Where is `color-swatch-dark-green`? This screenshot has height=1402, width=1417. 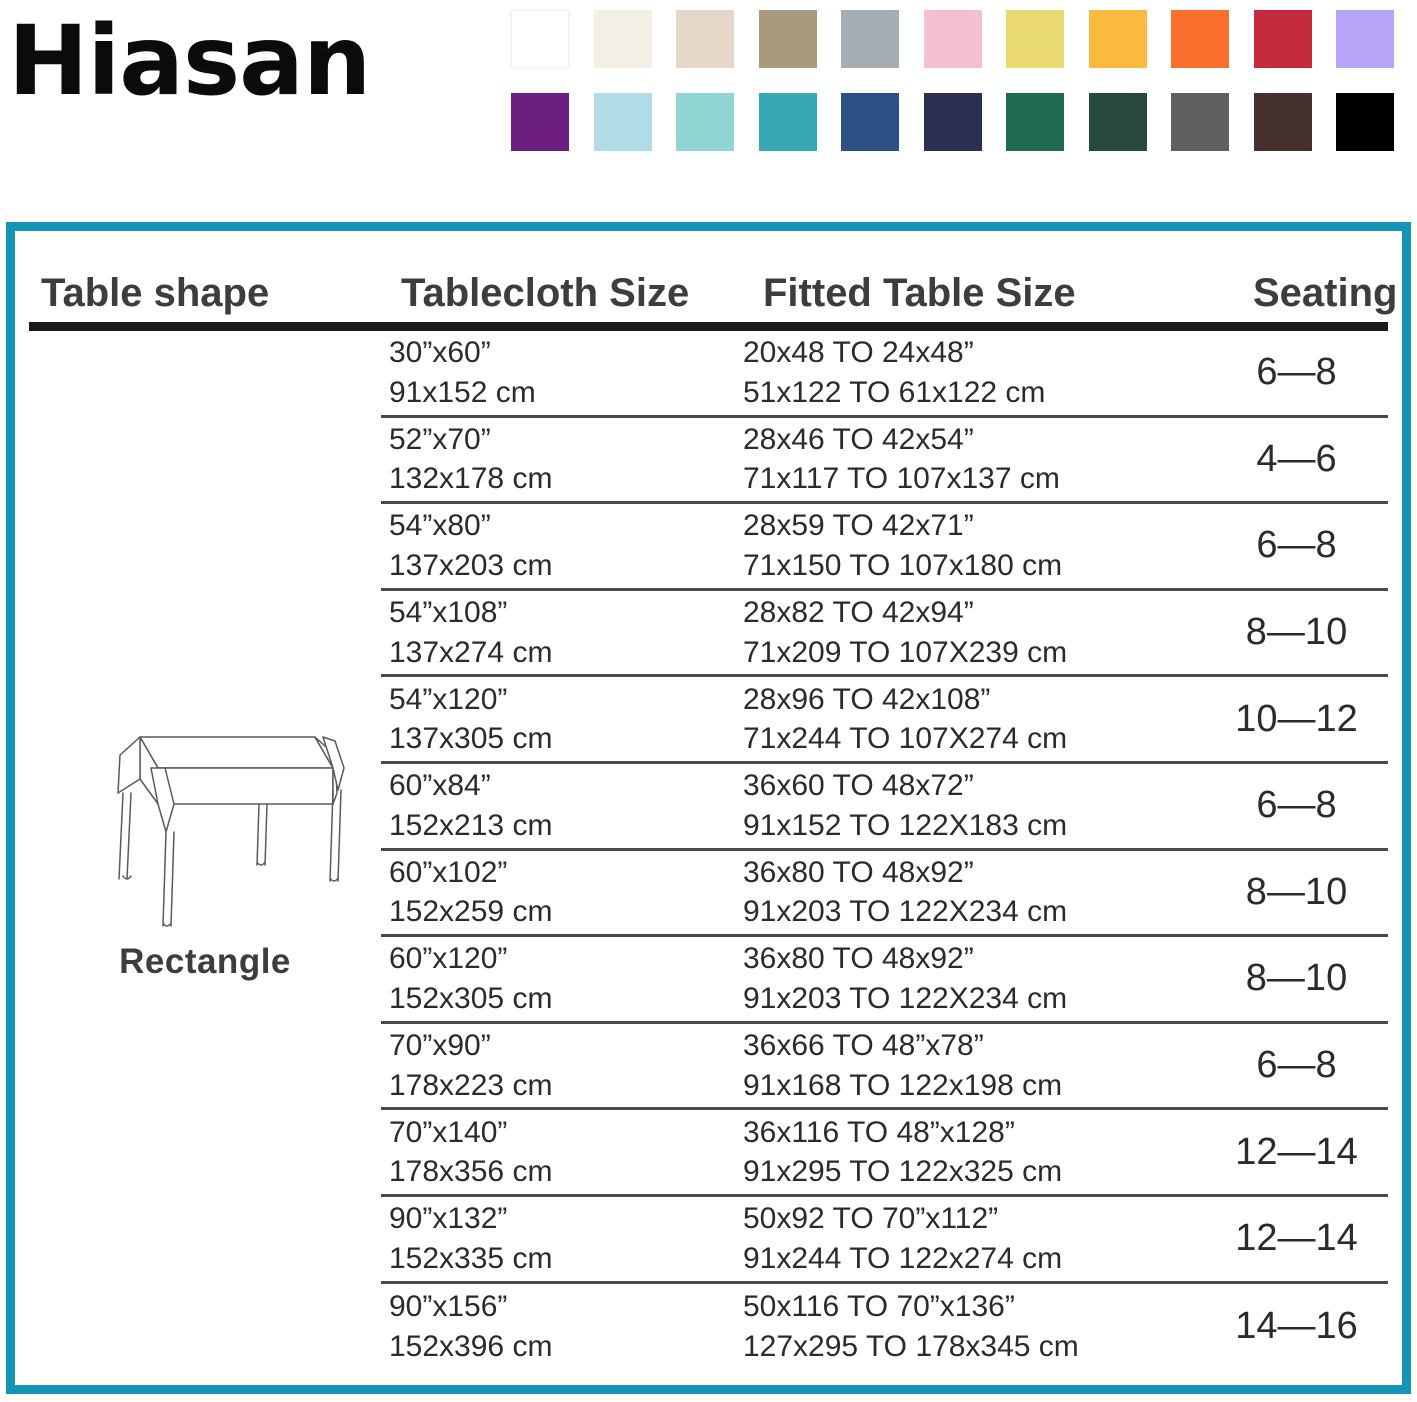 color-swatch-dark-green is located at coordinates (1117, 122).